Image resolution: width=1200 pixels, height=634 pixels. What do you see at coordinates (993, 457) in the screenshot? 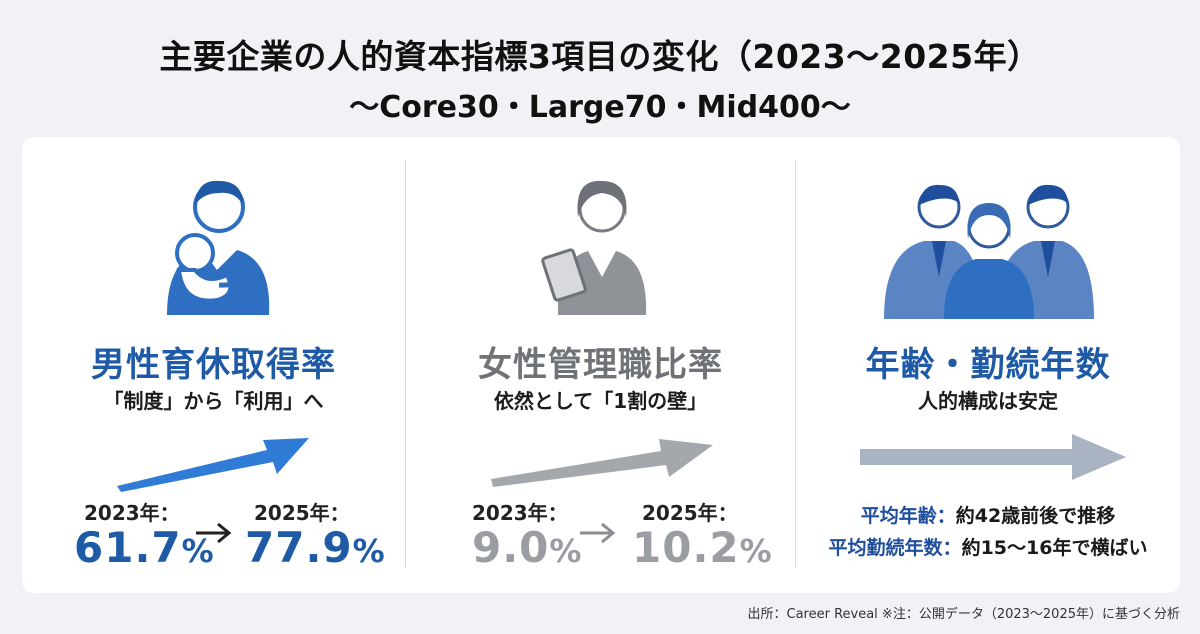
I see `flat-arrow-icon` at bounding box center [993, 457].